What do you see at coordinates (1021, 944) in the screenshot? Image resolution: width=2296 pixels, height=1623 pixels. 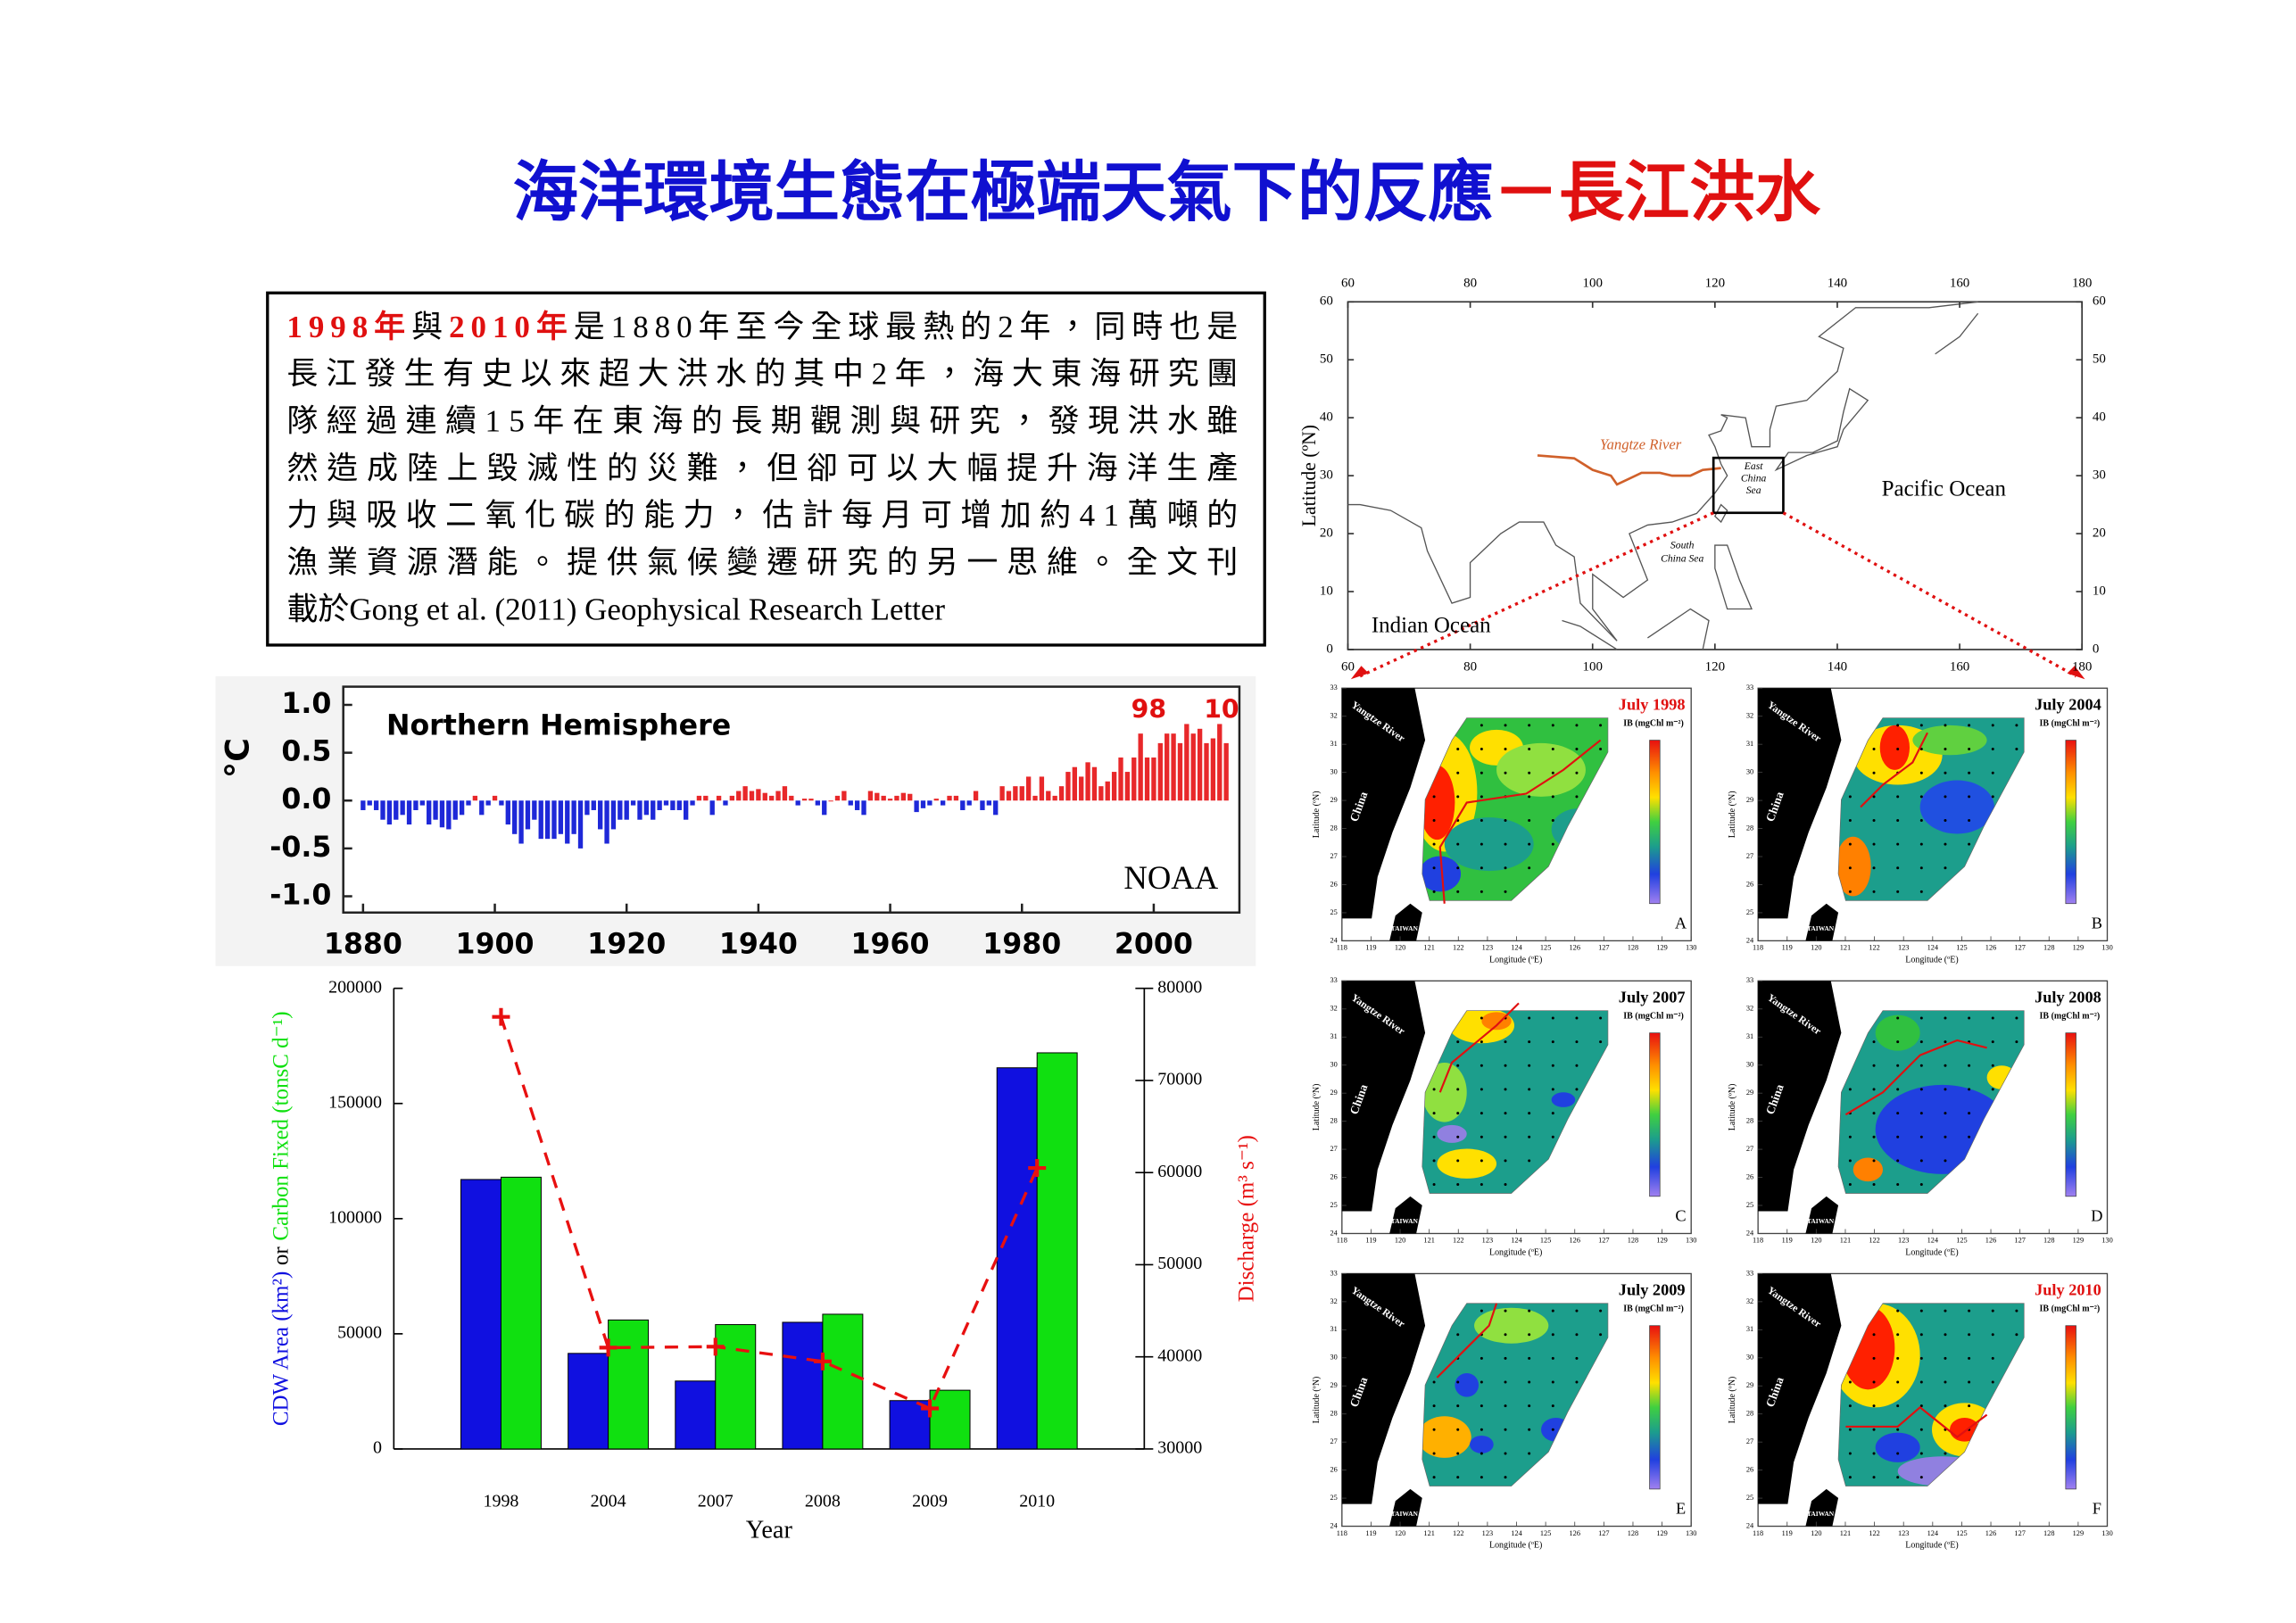 I see `x-tick-label: 1980` at bounding box center [1021, 944].